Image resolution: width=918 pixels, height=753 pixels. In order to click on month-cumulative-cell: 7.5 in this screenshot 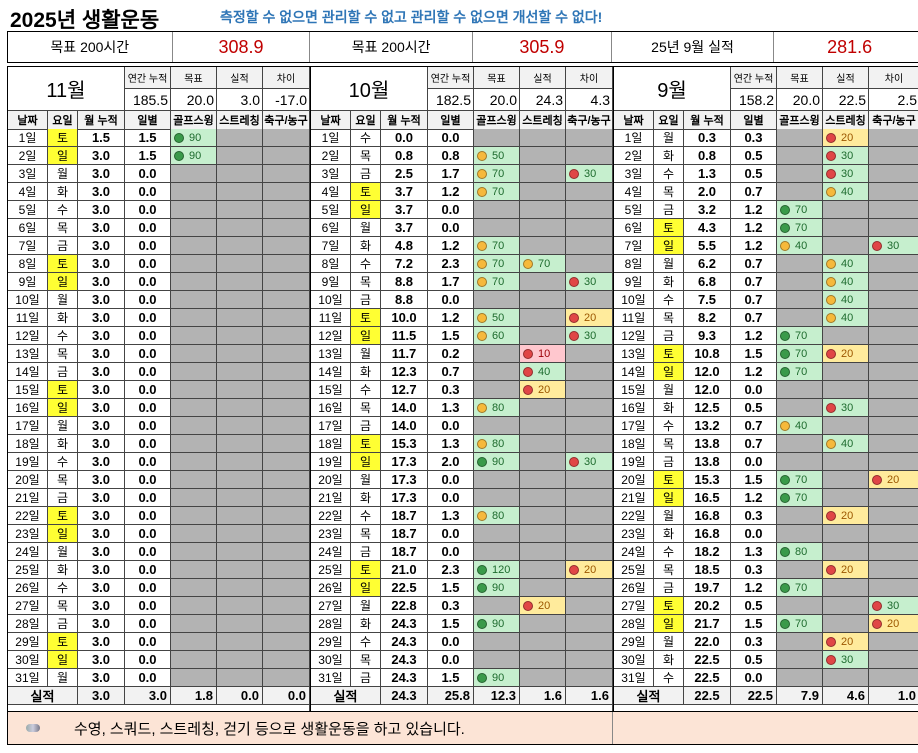, I will do `click(707, 300)`.